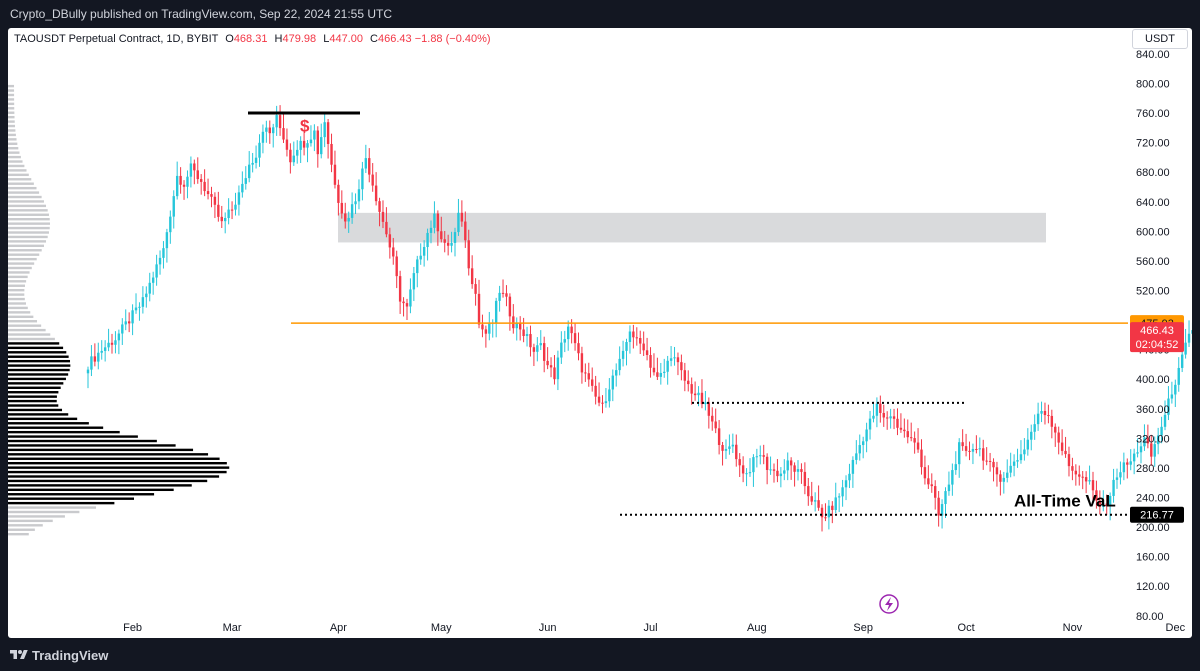 The height and width of the screenshot is (671, 1200). Describe the element at coordinates (1153, 291) in the screenshot. I see `price-tick-label: 520.00` at that location.